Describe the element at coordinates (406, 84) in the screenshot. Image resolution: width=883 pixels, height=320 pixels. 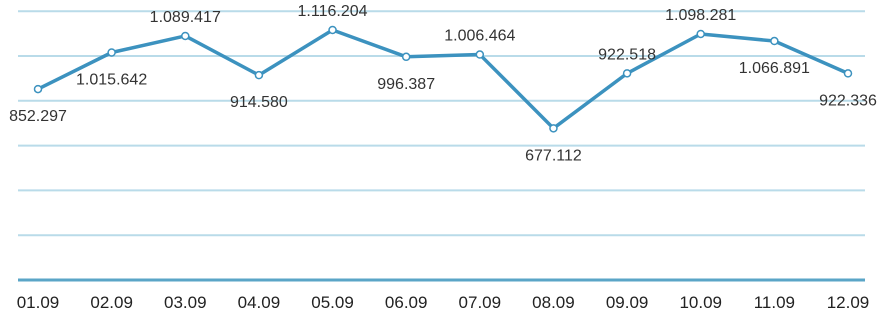
I see `data-label: 996.387` at that location.